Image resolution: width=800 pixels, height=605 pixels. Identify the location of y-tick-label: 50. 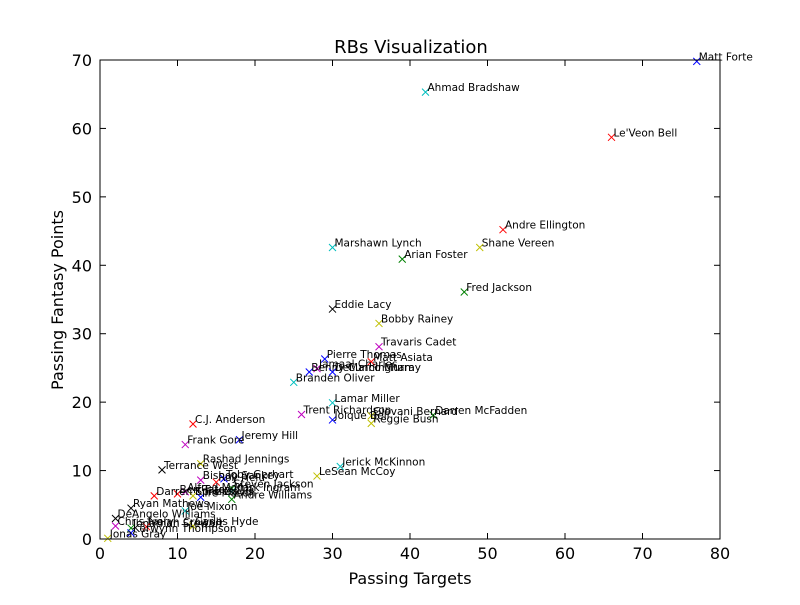
(82, 197).